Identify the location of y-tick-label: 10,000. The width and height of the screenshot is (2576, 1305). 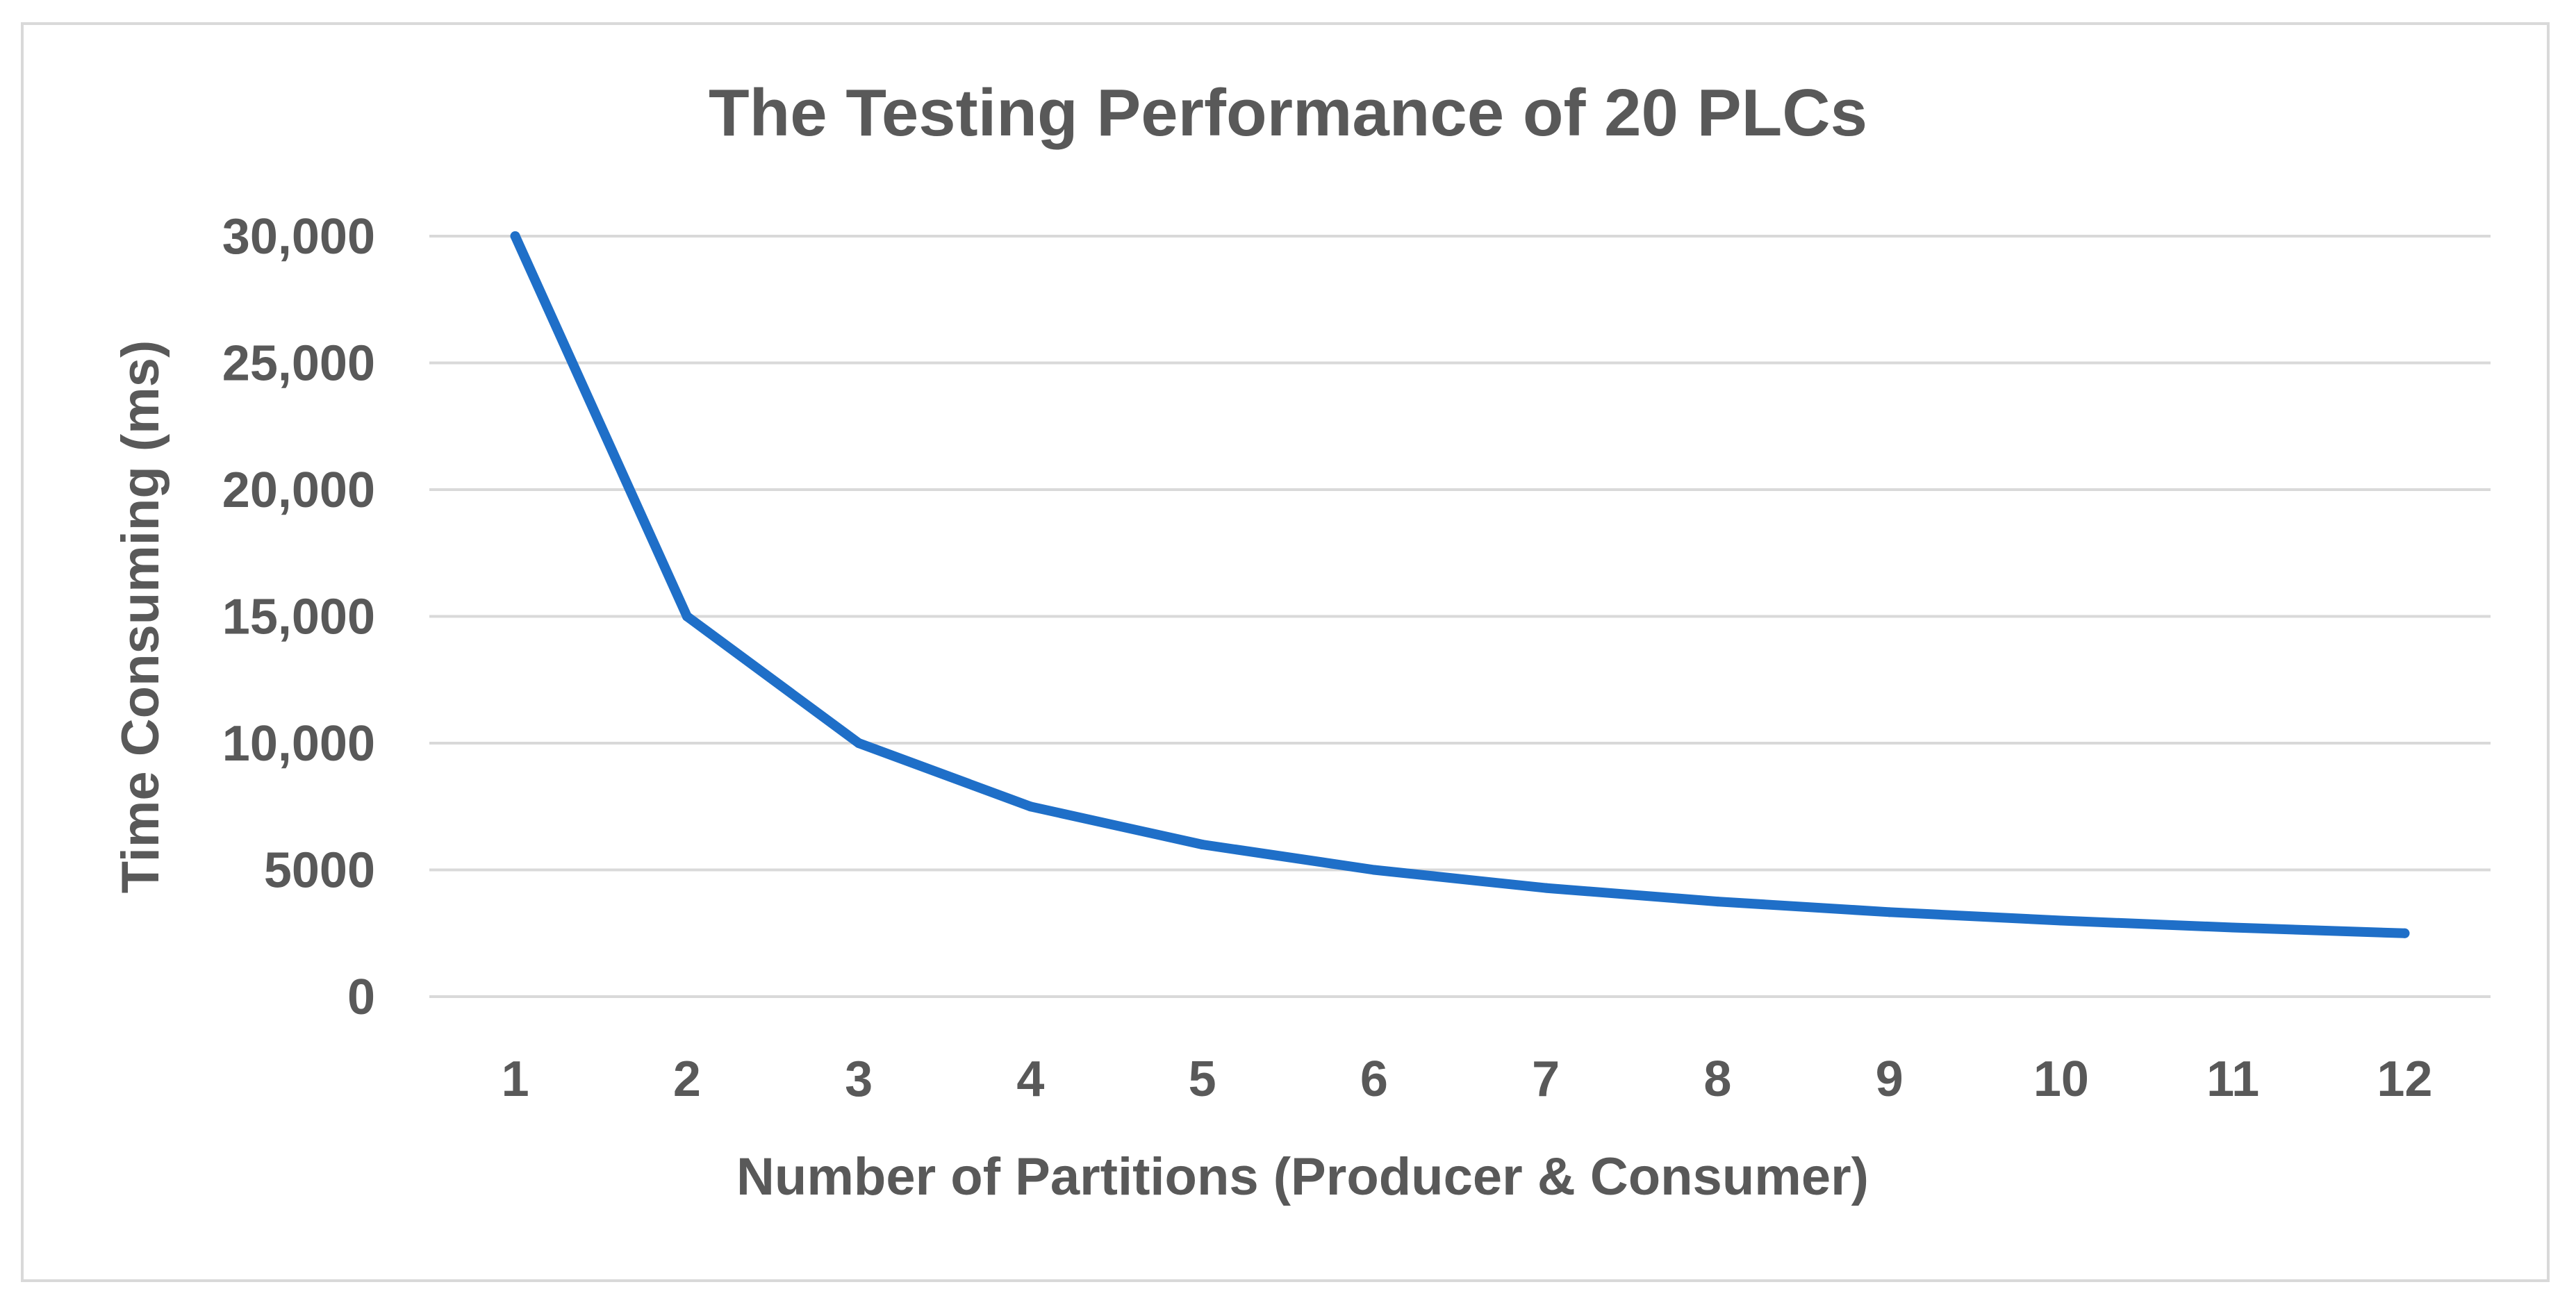
(299, 744).